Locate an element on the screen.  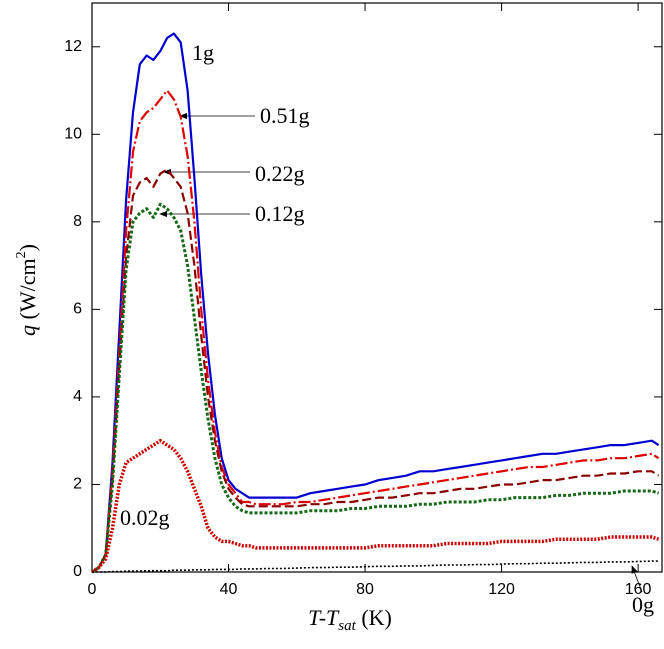
arrow is located at coordinates (637, 579).